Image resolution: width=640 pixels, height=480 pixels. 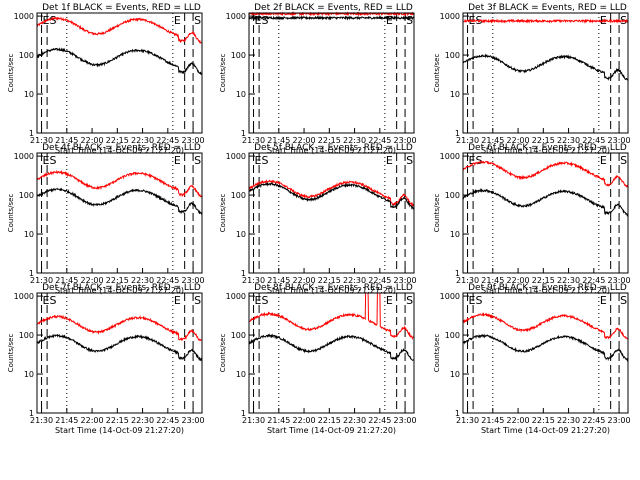 I want to click on panel-title: Det 1f BLACK = Events, RED = LLD, so click(x=121, y=8).